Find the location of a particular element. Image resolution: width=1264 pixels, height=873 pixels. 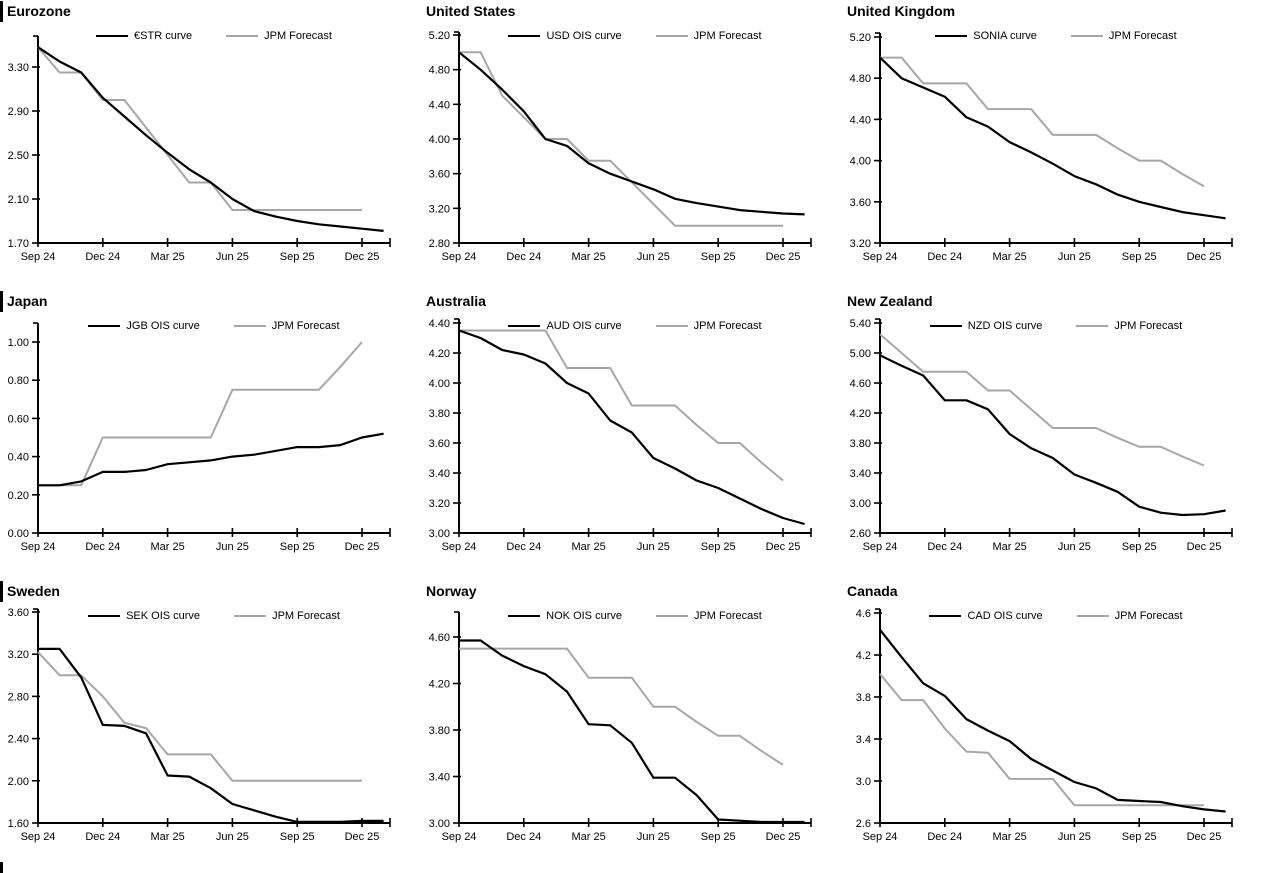

legend: JGB OIS curve JPM Forecast is located at coordinates (214, 326).